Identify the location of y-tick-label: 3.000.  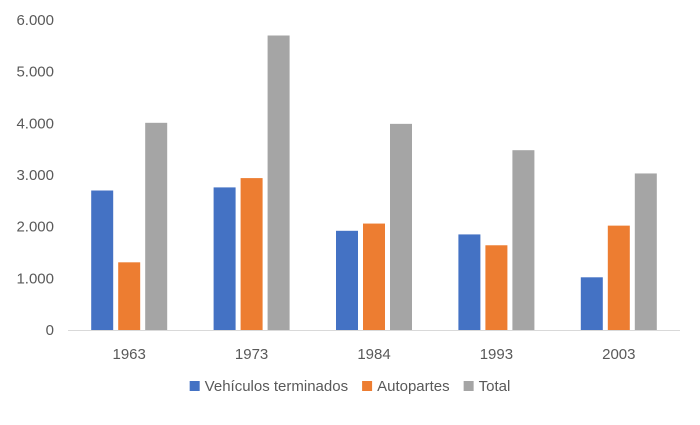
(35, 175).